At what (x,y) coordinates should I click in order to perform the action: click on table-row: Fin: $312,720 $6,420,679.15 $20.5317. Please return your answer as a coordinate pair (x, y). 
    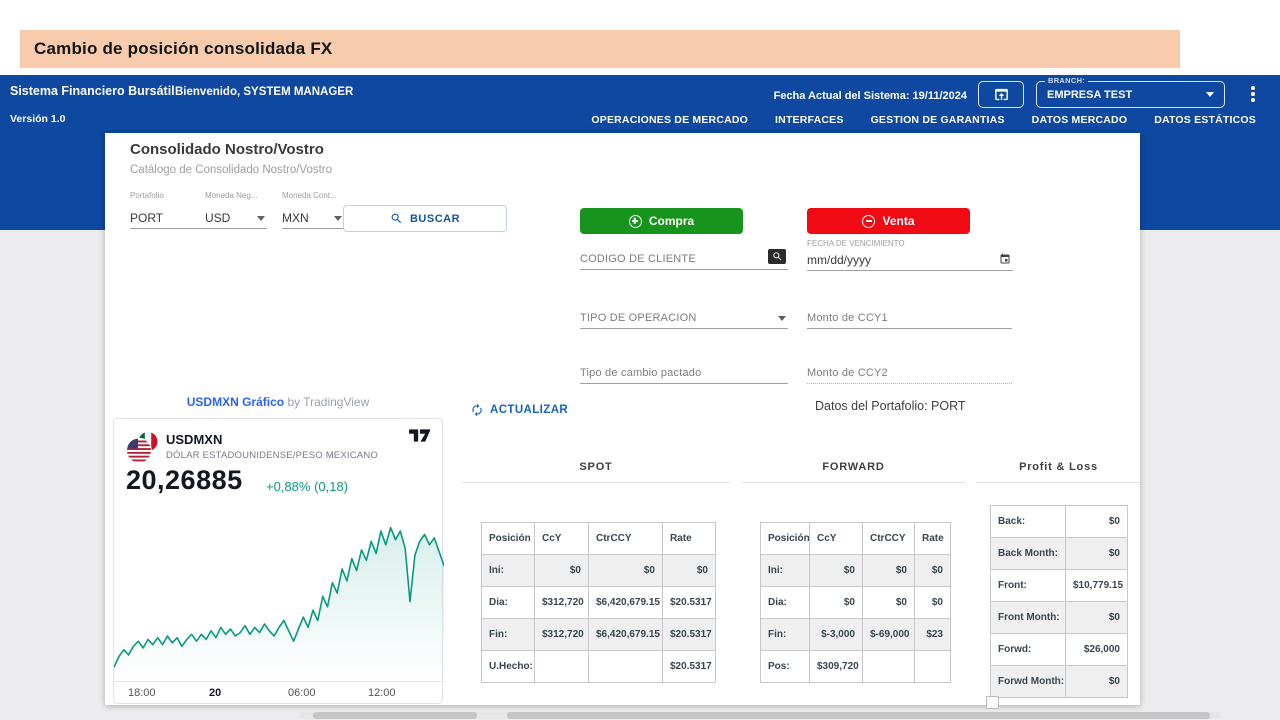
    Looking at the image, I should click on (598, 634).